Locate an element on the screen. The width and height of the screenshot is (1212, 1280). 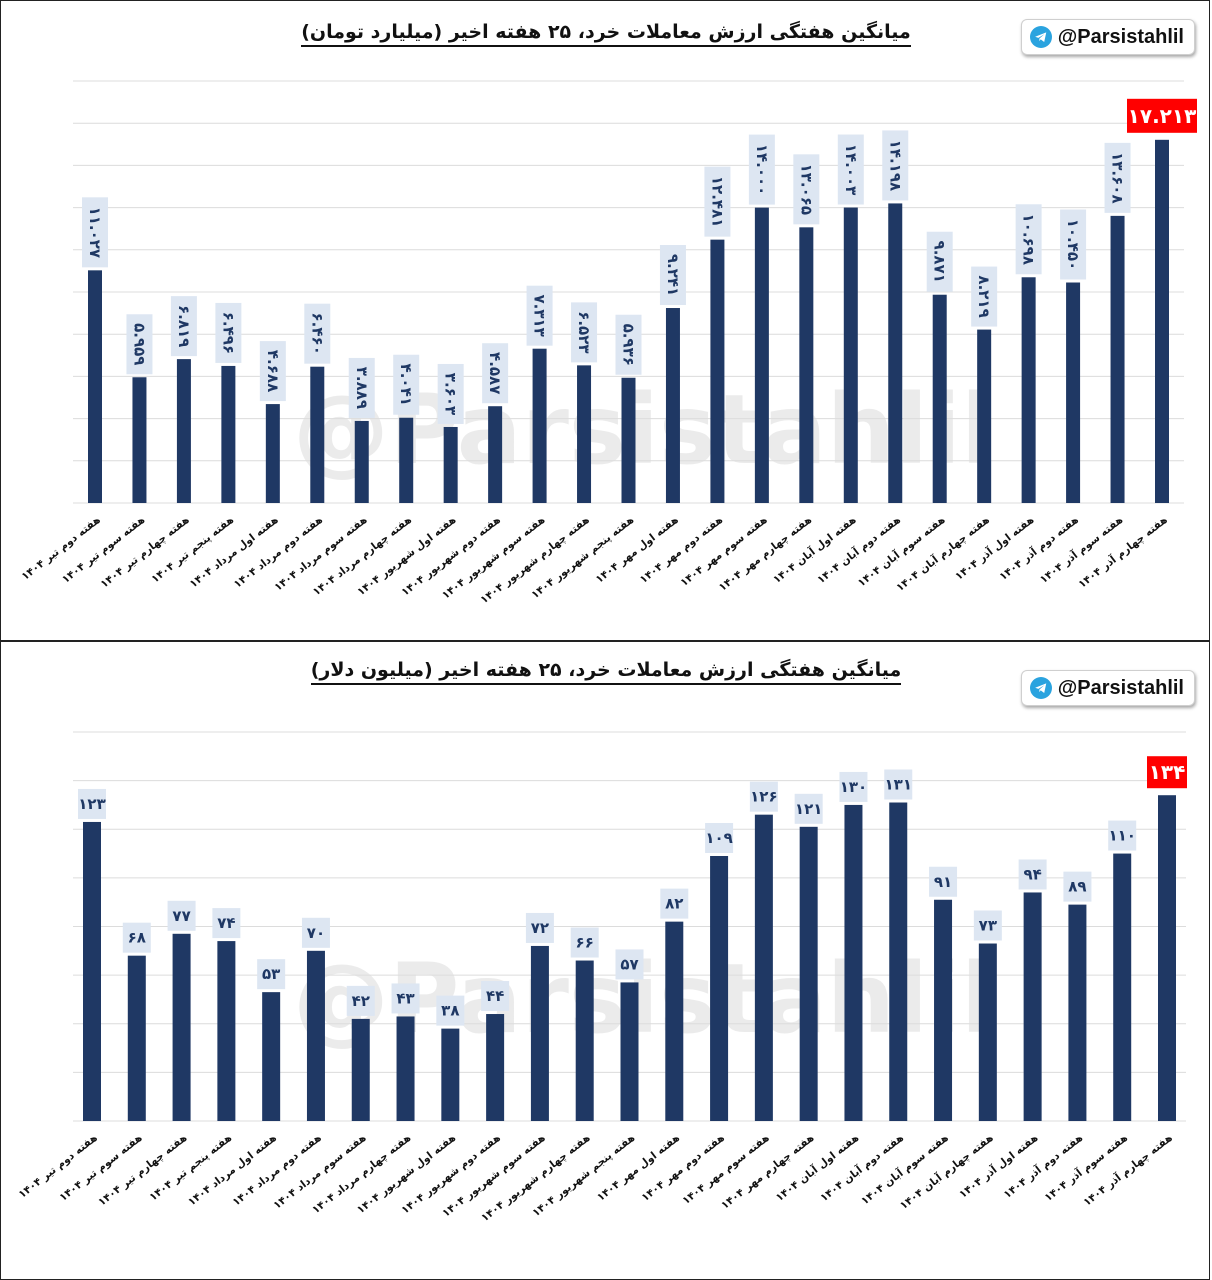
value-label: ۱۴.۰۰۳ is located at coordinates (851, 169).